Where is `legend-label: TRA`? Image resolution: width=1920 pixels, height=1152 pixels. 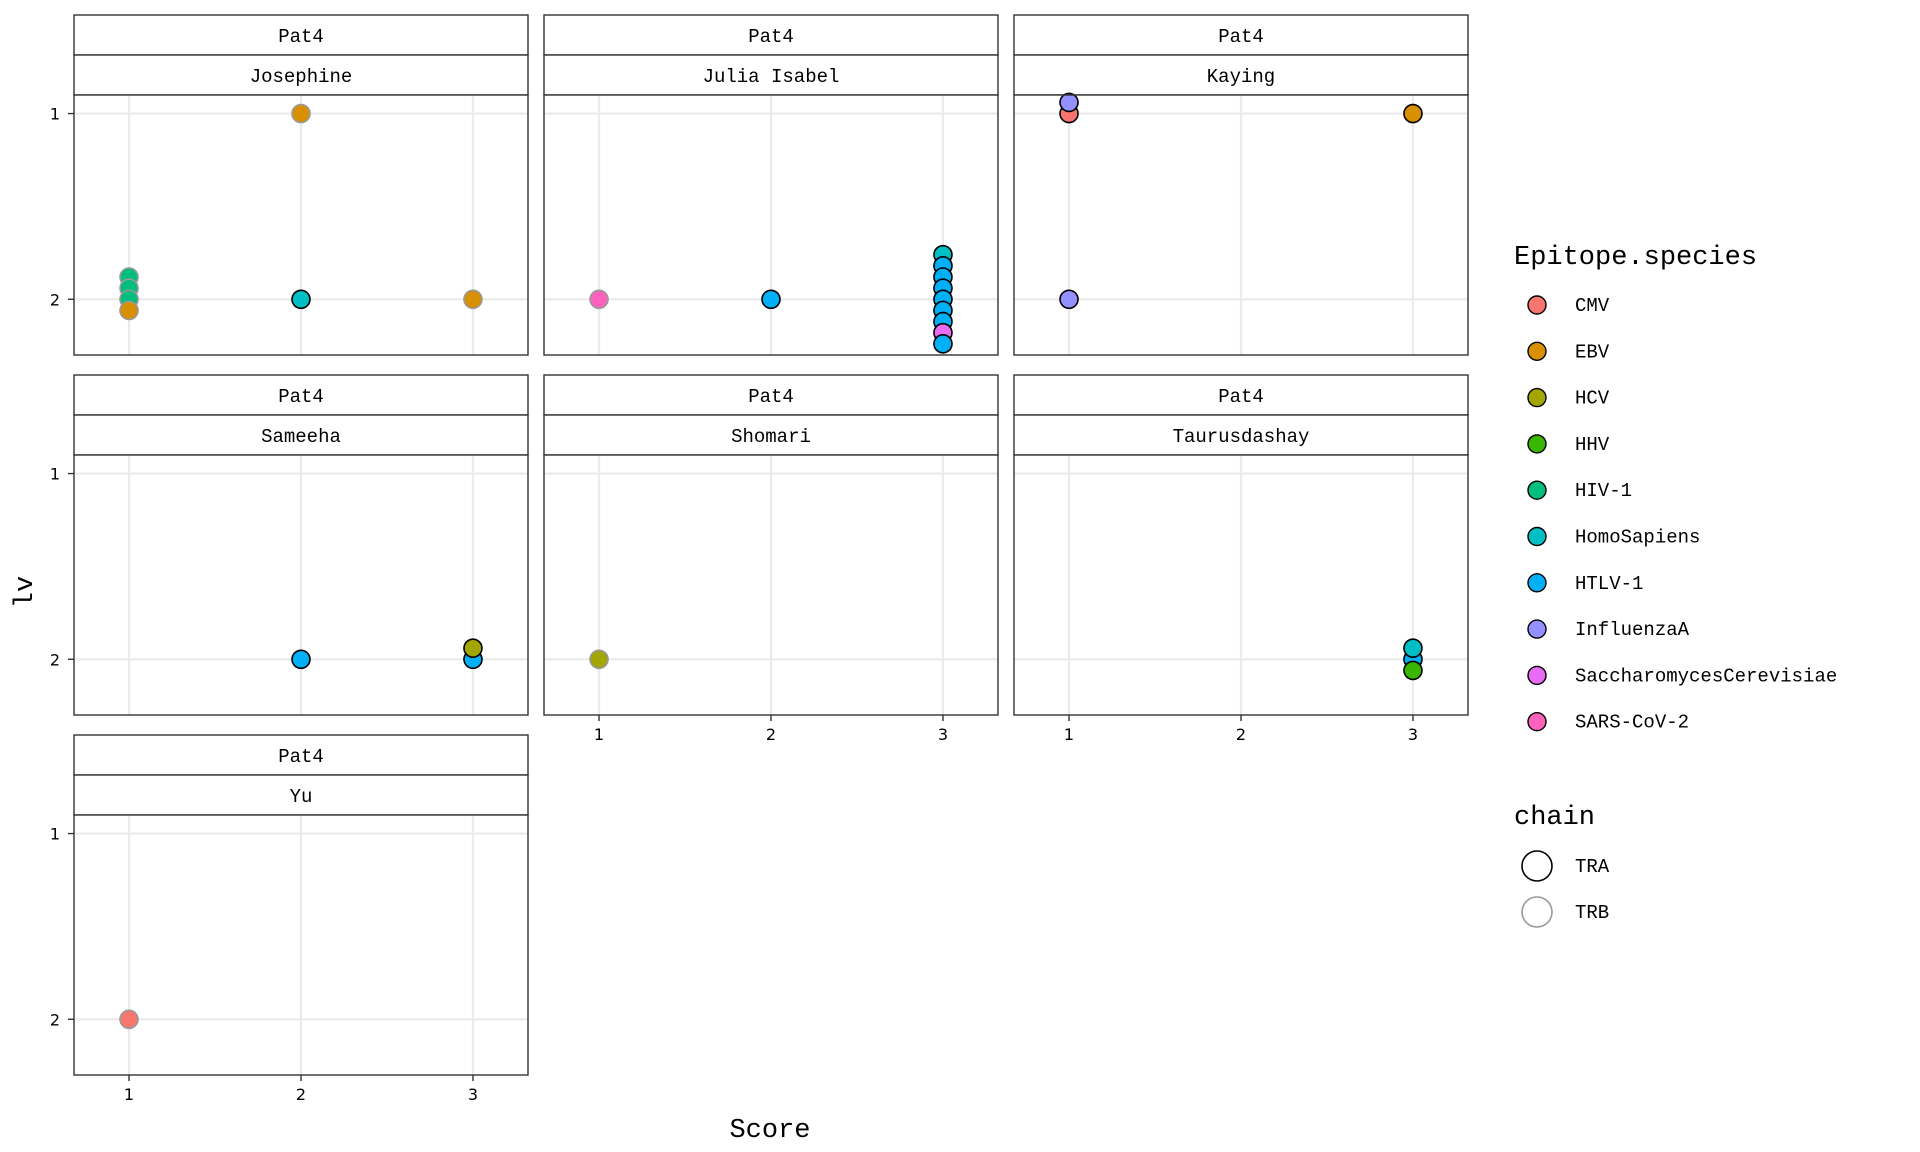 legend-label: TRA is located at coordinates (1592, 867).